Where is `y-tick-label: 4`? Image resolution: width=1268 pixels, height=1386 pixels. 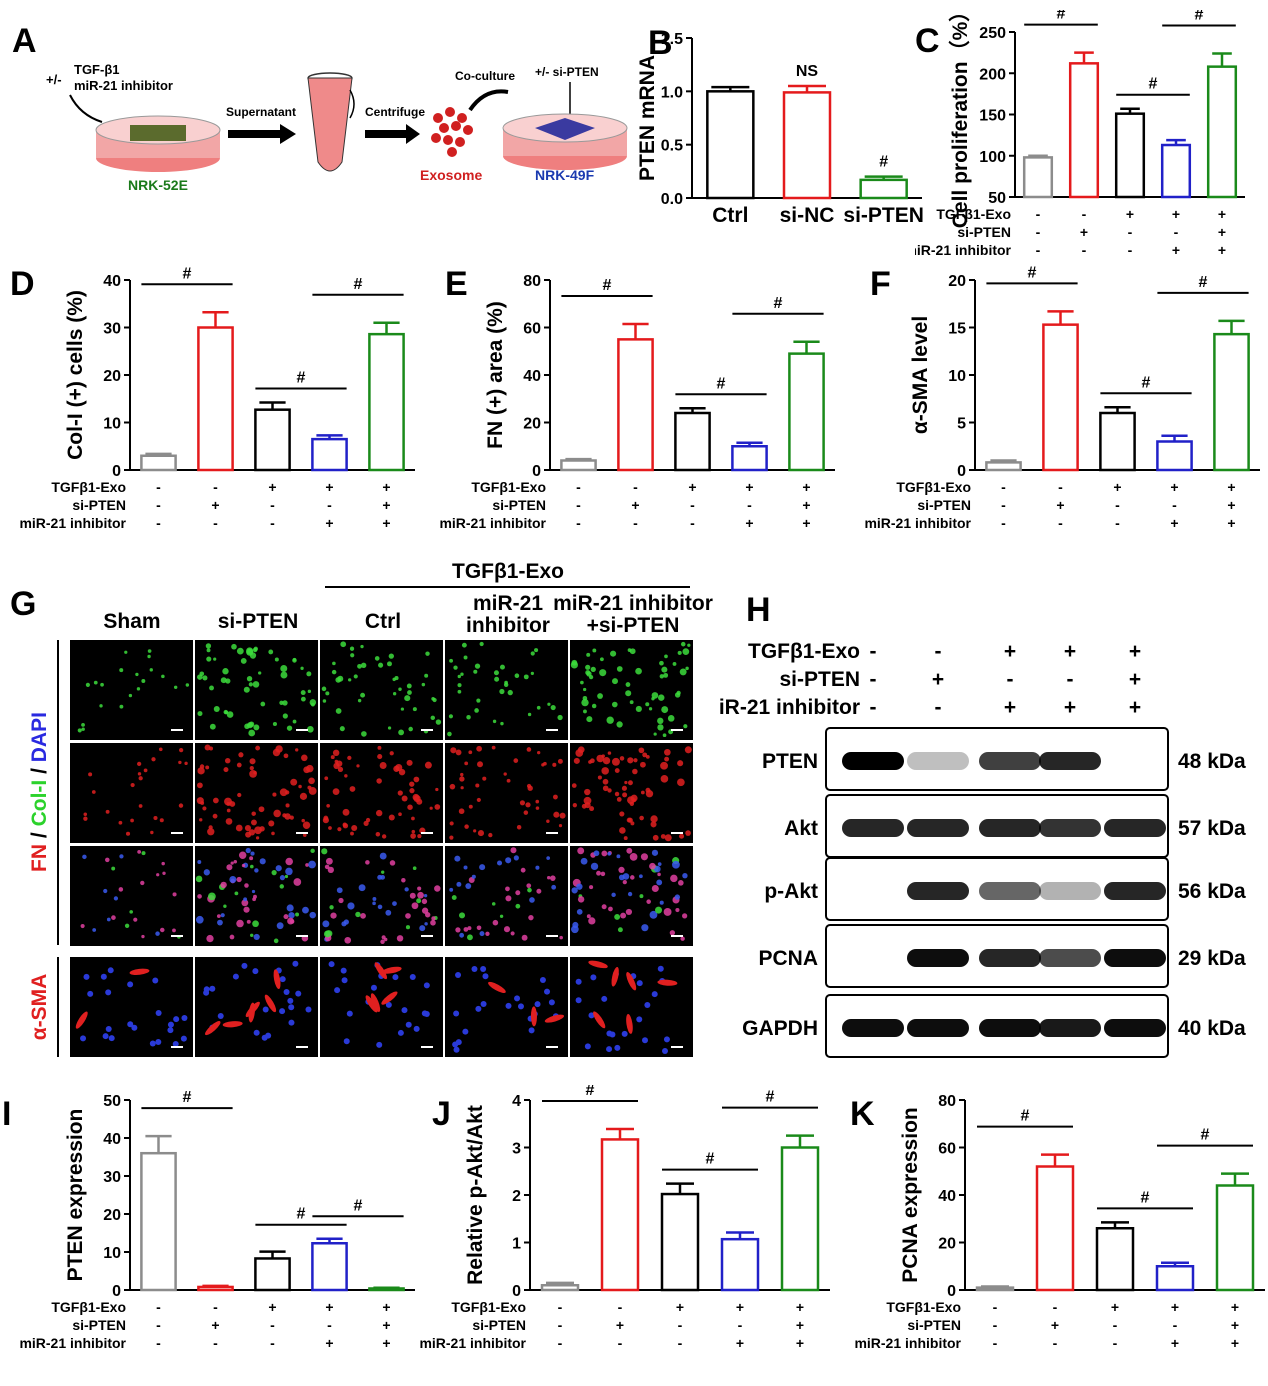 y-tick-label: 4 is located at coordinates (516, 1101).